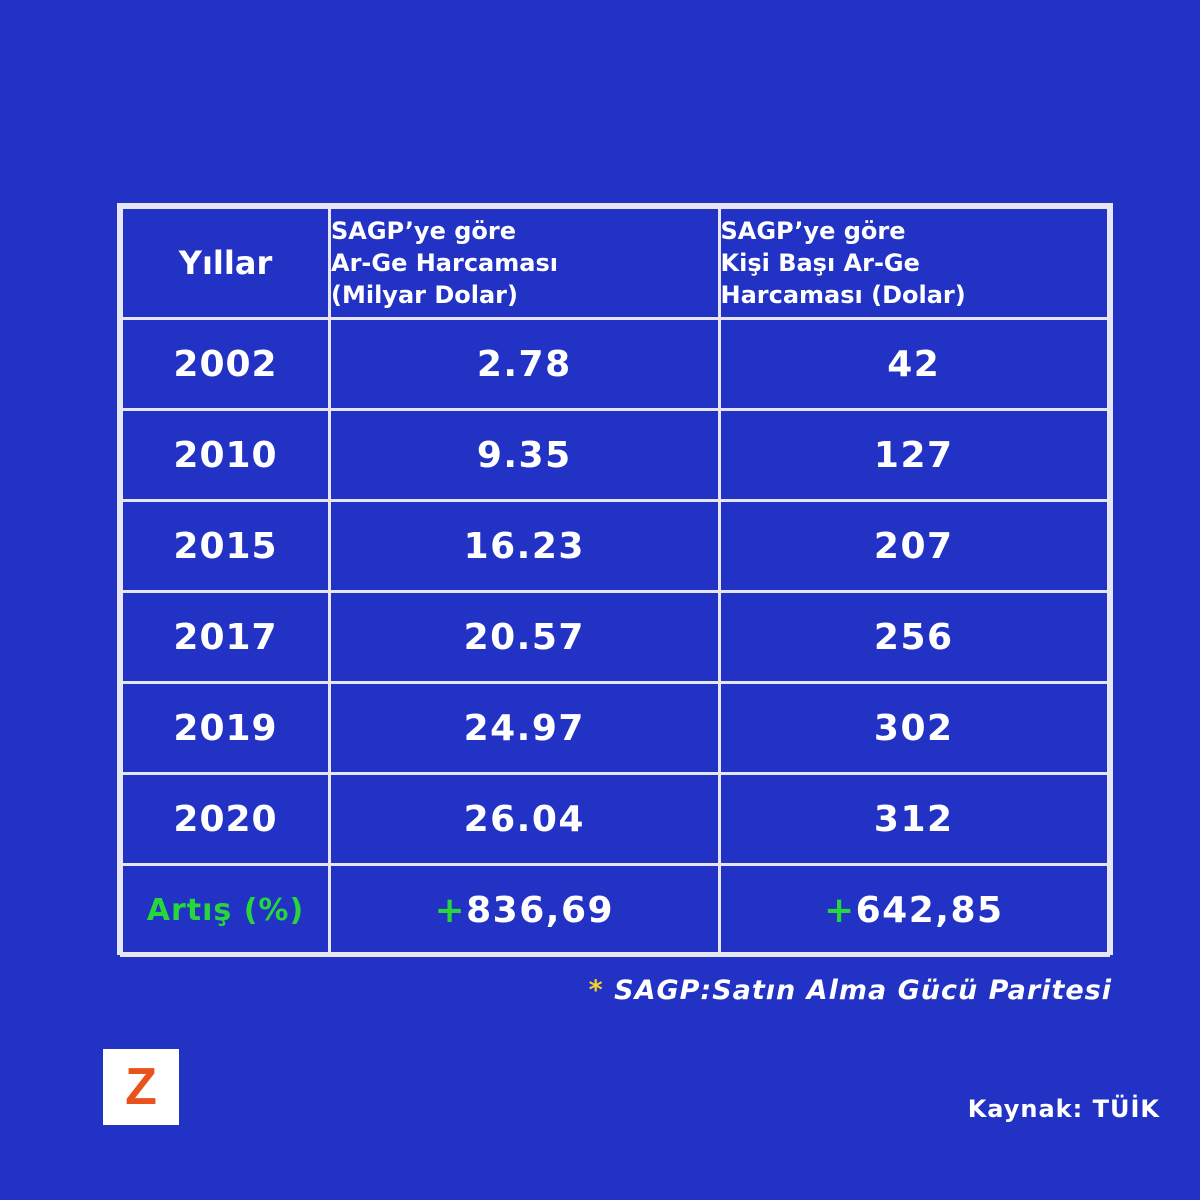 This screenshot has width=1200, height=1200. What do you see at coordinates (444, 263) in the screenshot?
I see `header-rd-line-2: Ar-Ge Harcaması` at bounding box center [444, 263].